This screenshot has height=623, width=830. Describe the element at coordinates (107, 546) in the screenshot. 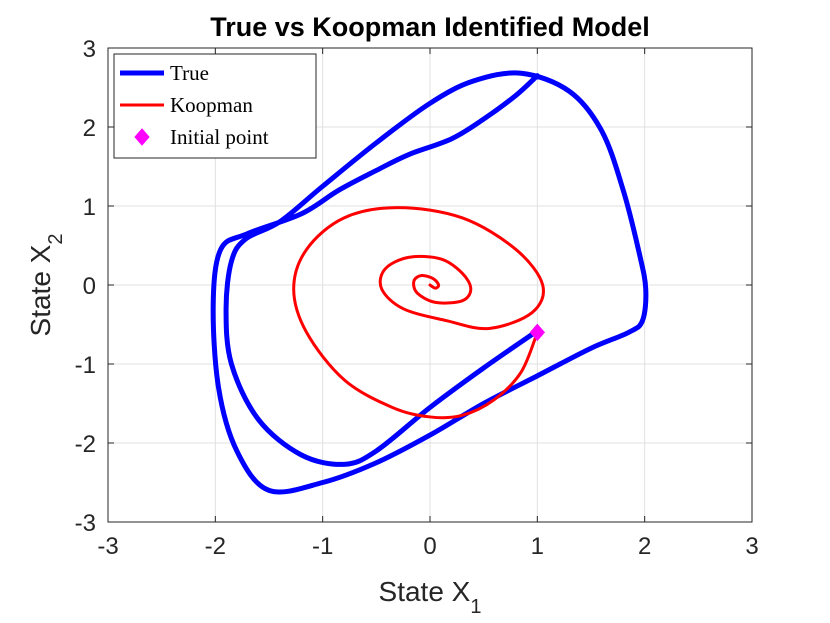

I see `x-tick-label: -3` at that location.